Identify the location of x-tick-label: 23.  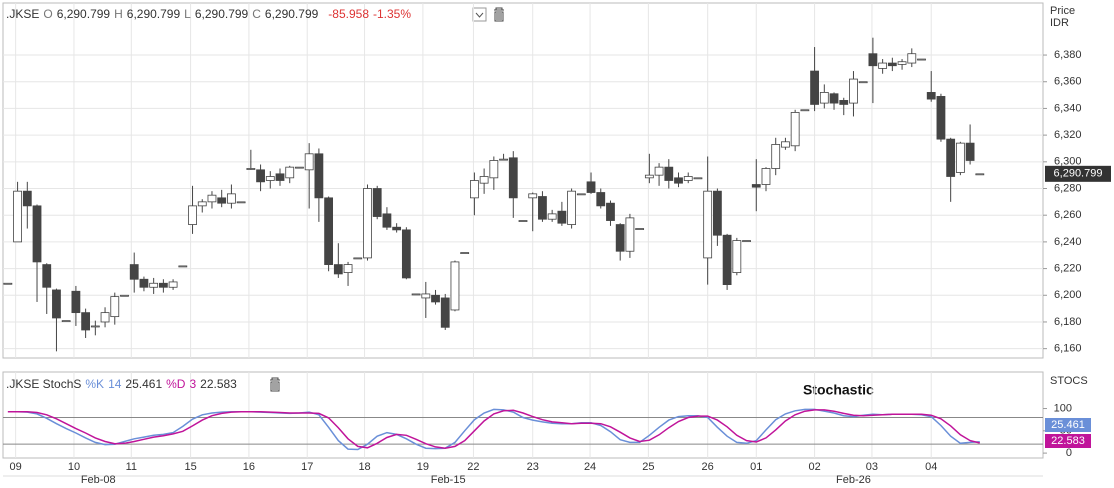
(533, 467).